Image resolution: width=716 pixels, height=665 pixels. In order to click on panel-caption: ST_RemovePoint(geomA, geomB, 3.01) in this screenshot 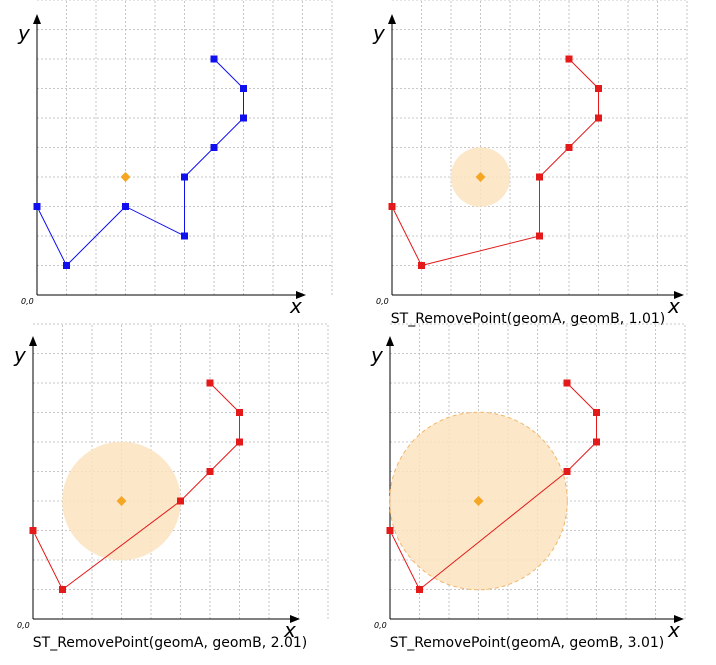, I will do `click(527, 643)`.